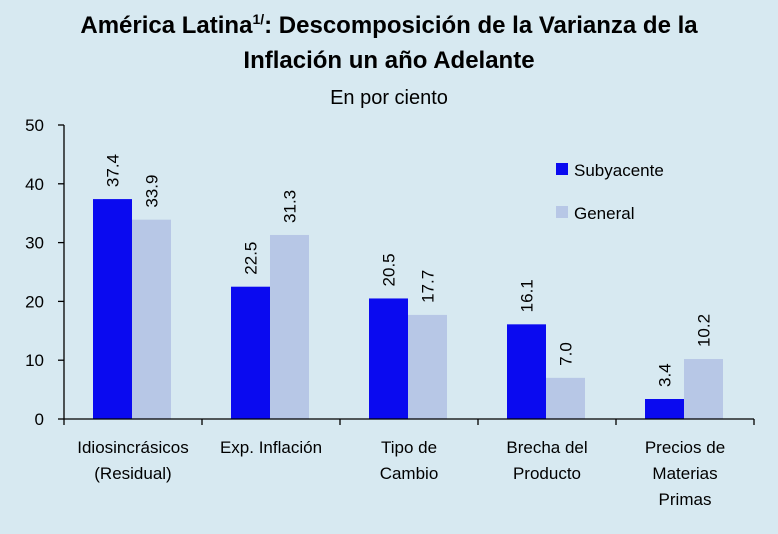 This screenshot has width=778, height=534. I want to click on data-label: 16.1, so click(527, 295).